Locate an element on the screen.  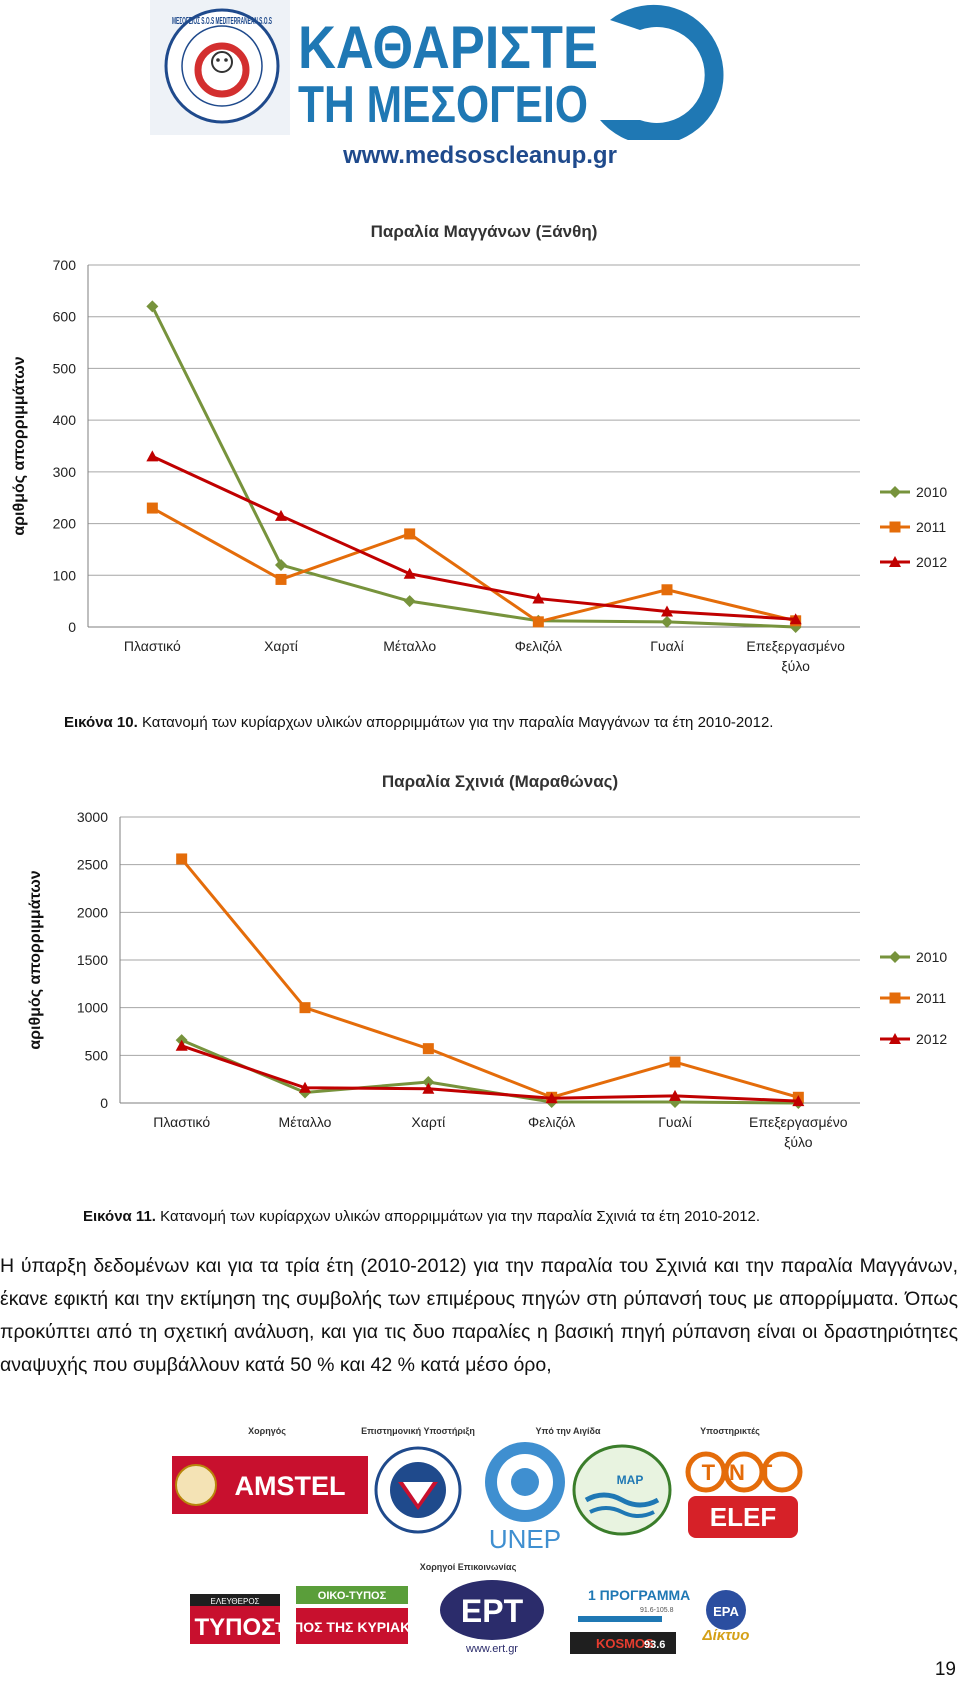
logo-line2: ΤΗ ΜΕΣΟΓΕΙΟ is located at coordinates (443, 105).